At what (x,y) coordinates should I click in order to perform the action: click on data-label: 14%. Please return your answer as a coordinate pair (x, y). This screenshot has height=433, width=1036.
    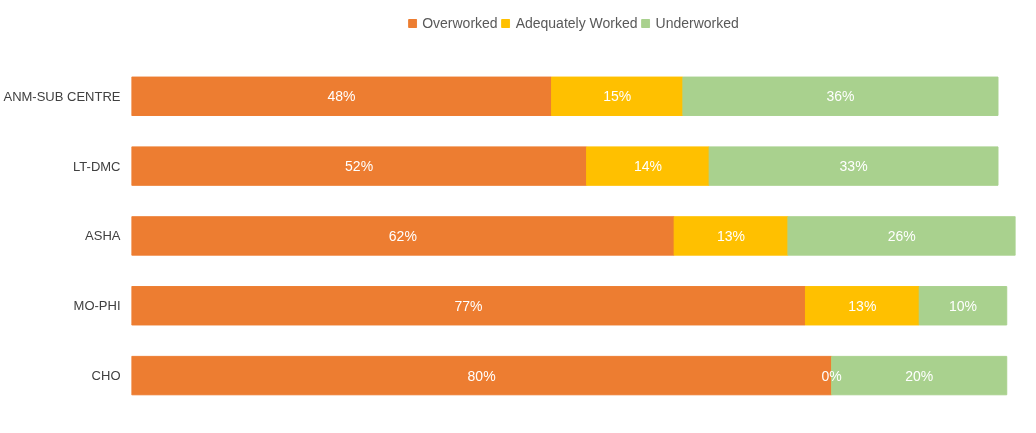
    Looking at the image, I should click on (647, 166).